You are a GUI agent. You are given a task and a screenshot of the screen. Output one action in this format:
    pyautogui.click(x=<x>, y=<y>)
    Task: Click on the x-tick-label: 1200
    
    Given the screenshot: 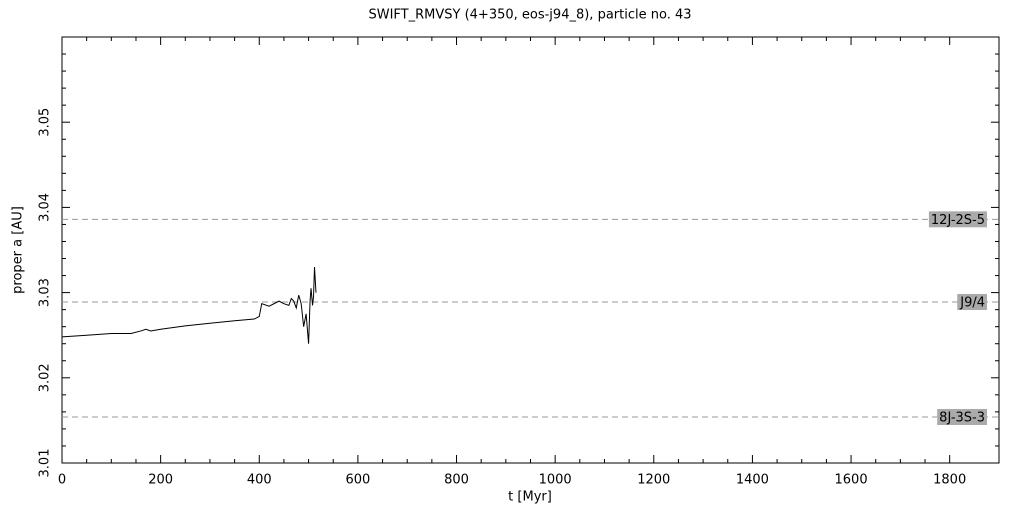 What is the action you would take?
    pyautogui.click(x=653, y=480)
    